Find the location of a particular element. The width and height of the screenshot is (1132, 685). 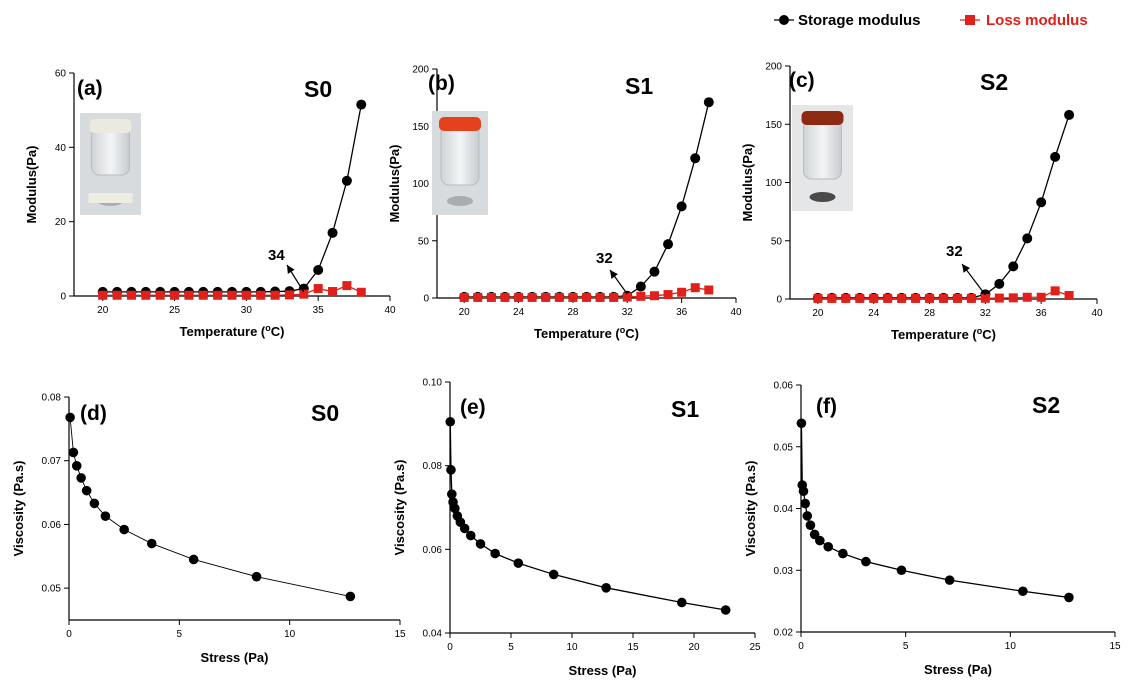

onset-annotation-label: 34 is located at coordinates (276, 255).